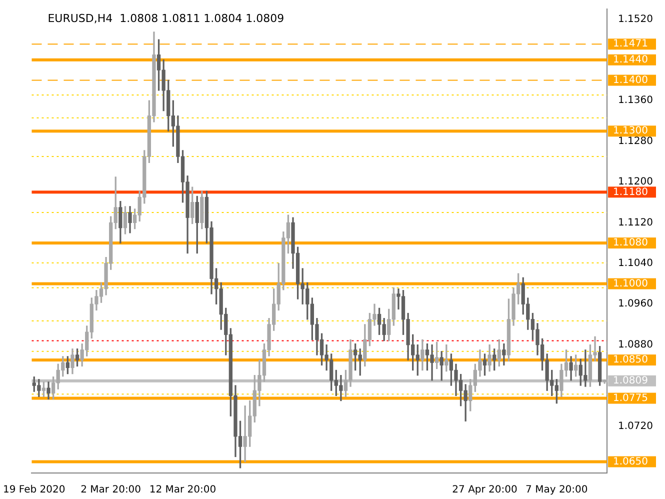 The width and height of the screenshot is (665, 499). Describe the element at coordinates (34, 490) in the screenshot. I see `x-tick-label: 19 Feb 2020` at that location.